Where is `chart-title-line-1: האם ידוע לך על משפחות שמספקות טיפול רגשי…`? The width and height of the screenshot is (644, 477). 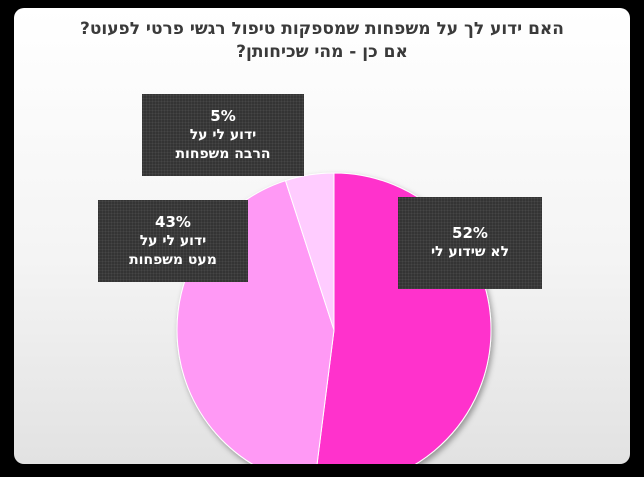 chart-title-line-1: האם ידוע לך על משפחות שמספקות טיפול רגשי… is located at coordinates (321, 29).